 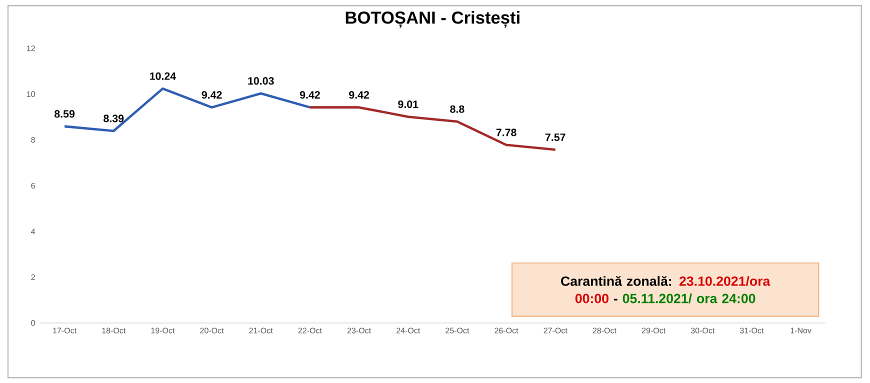 I want to click on x-tick-label: 28-Oct, so click(x=604, y=331).